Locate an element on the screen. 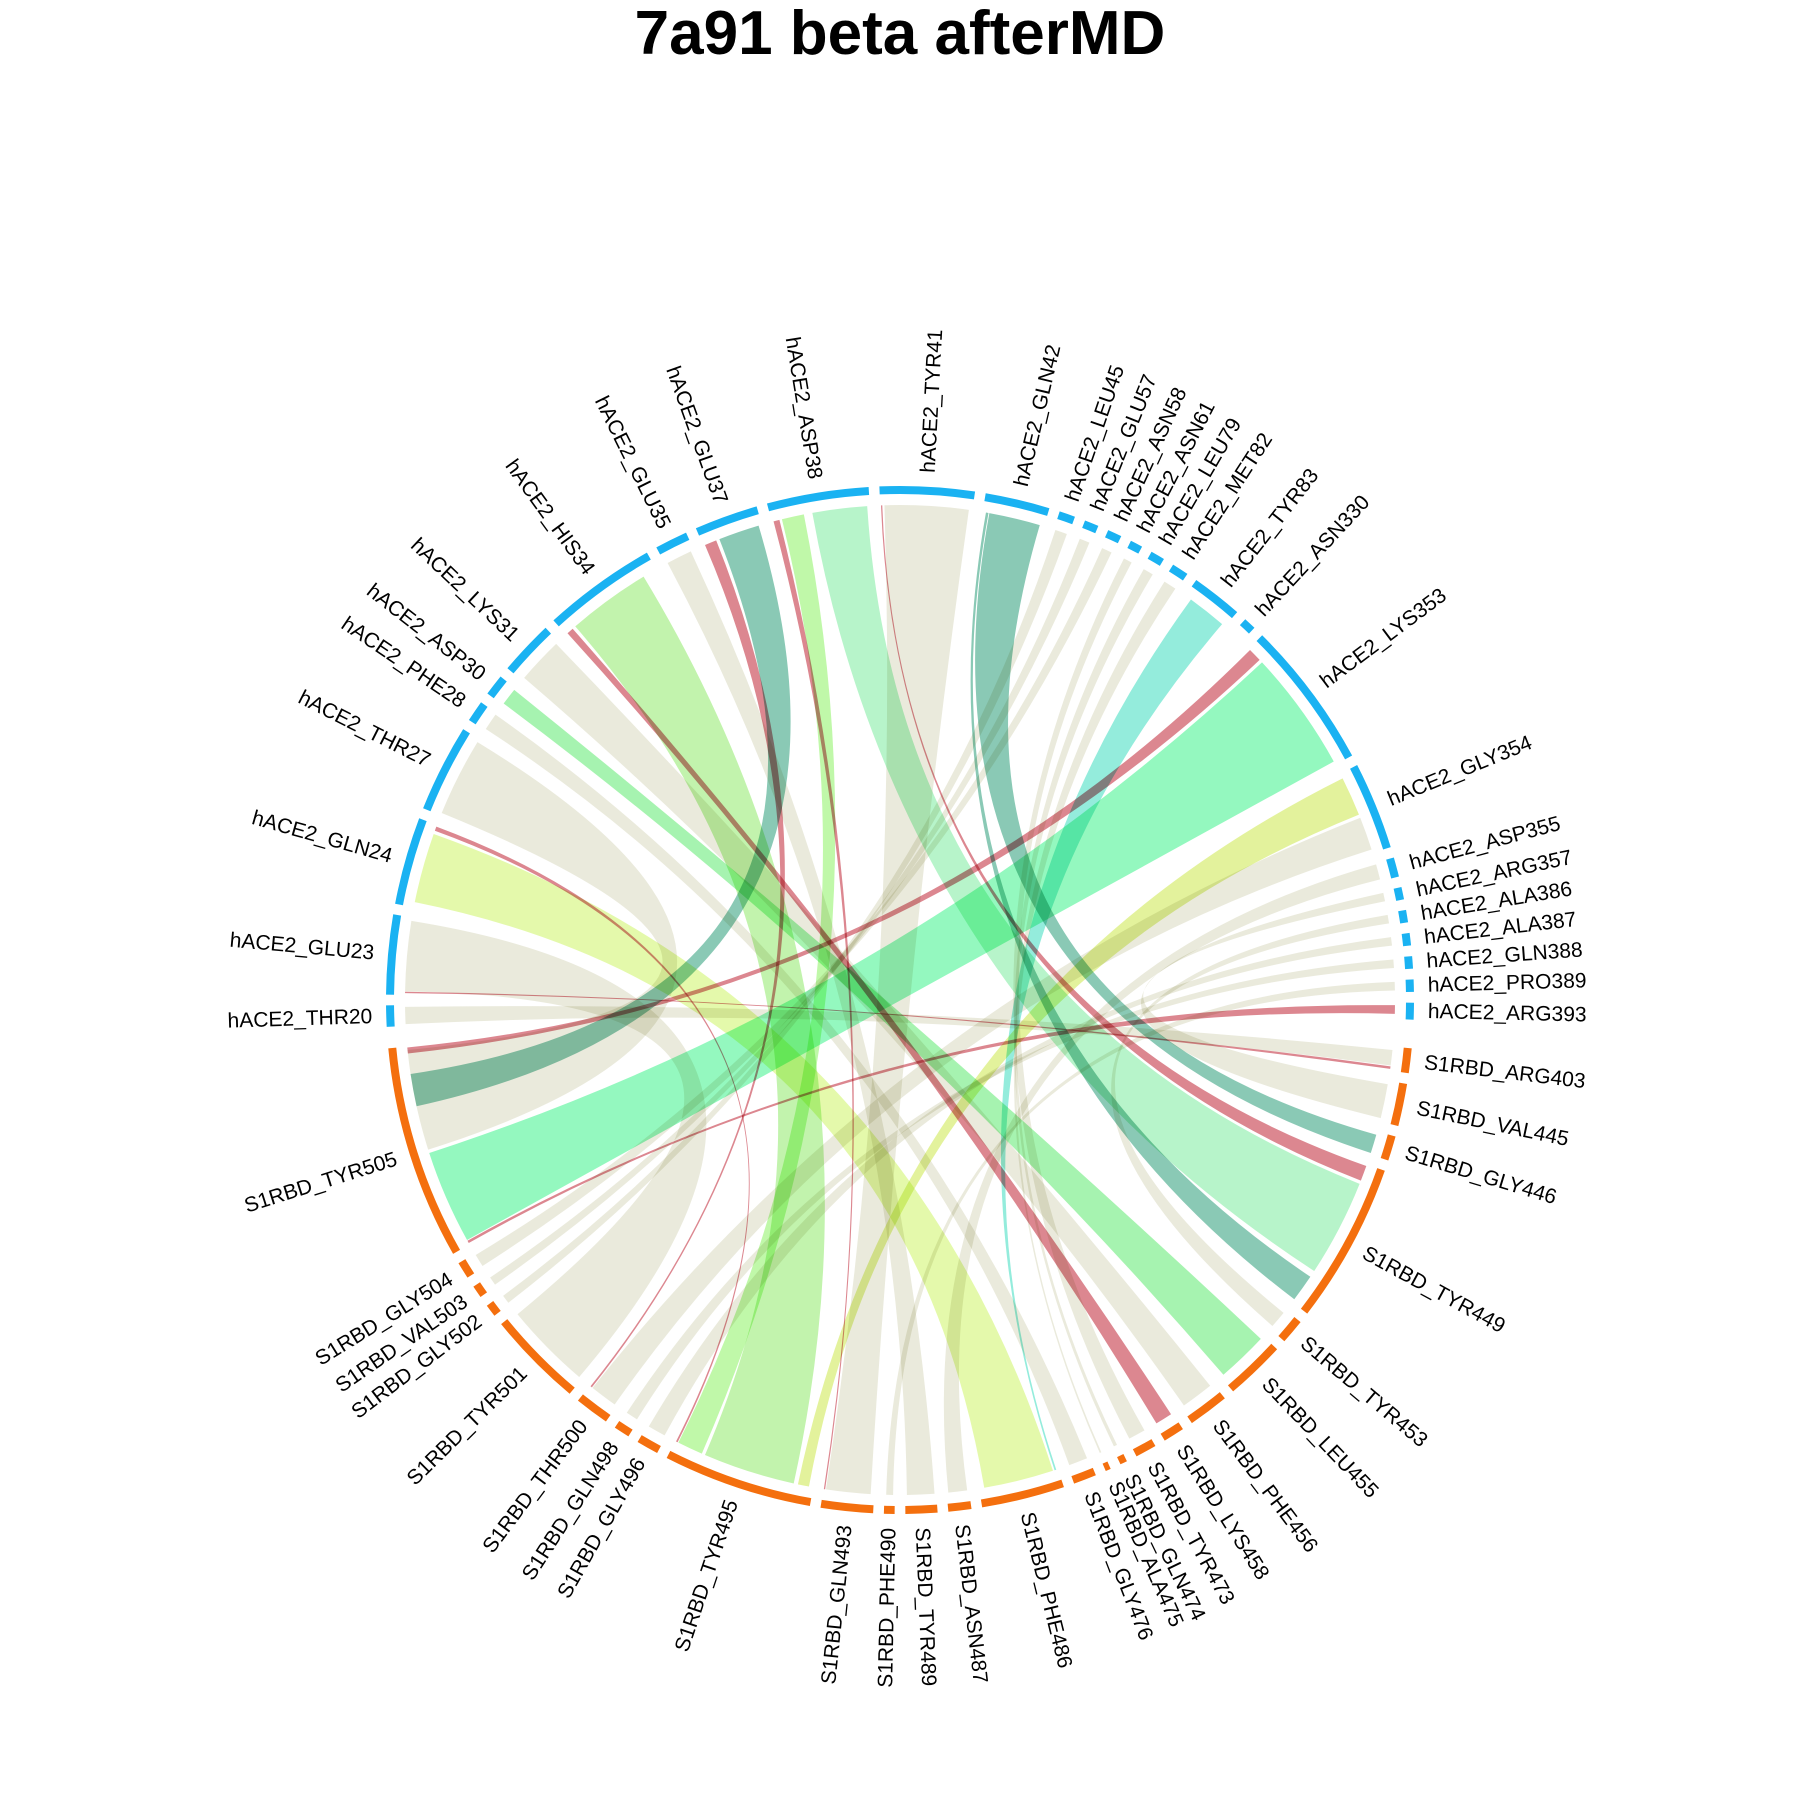 This screenshot has width=1800, height=1800. link-hace2-ala386-to-s1rbd-tyr453 is located at coordinates (1250, 1120).